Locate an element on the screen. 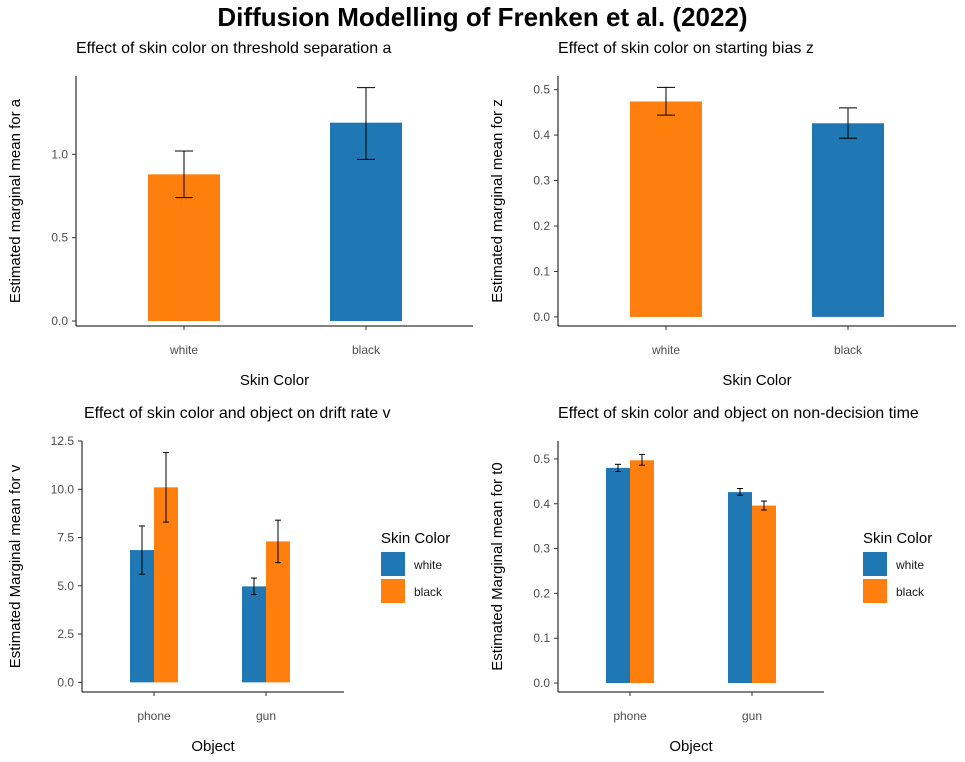  y-tick-label: 1.0 is located at coordinates (59, 154).